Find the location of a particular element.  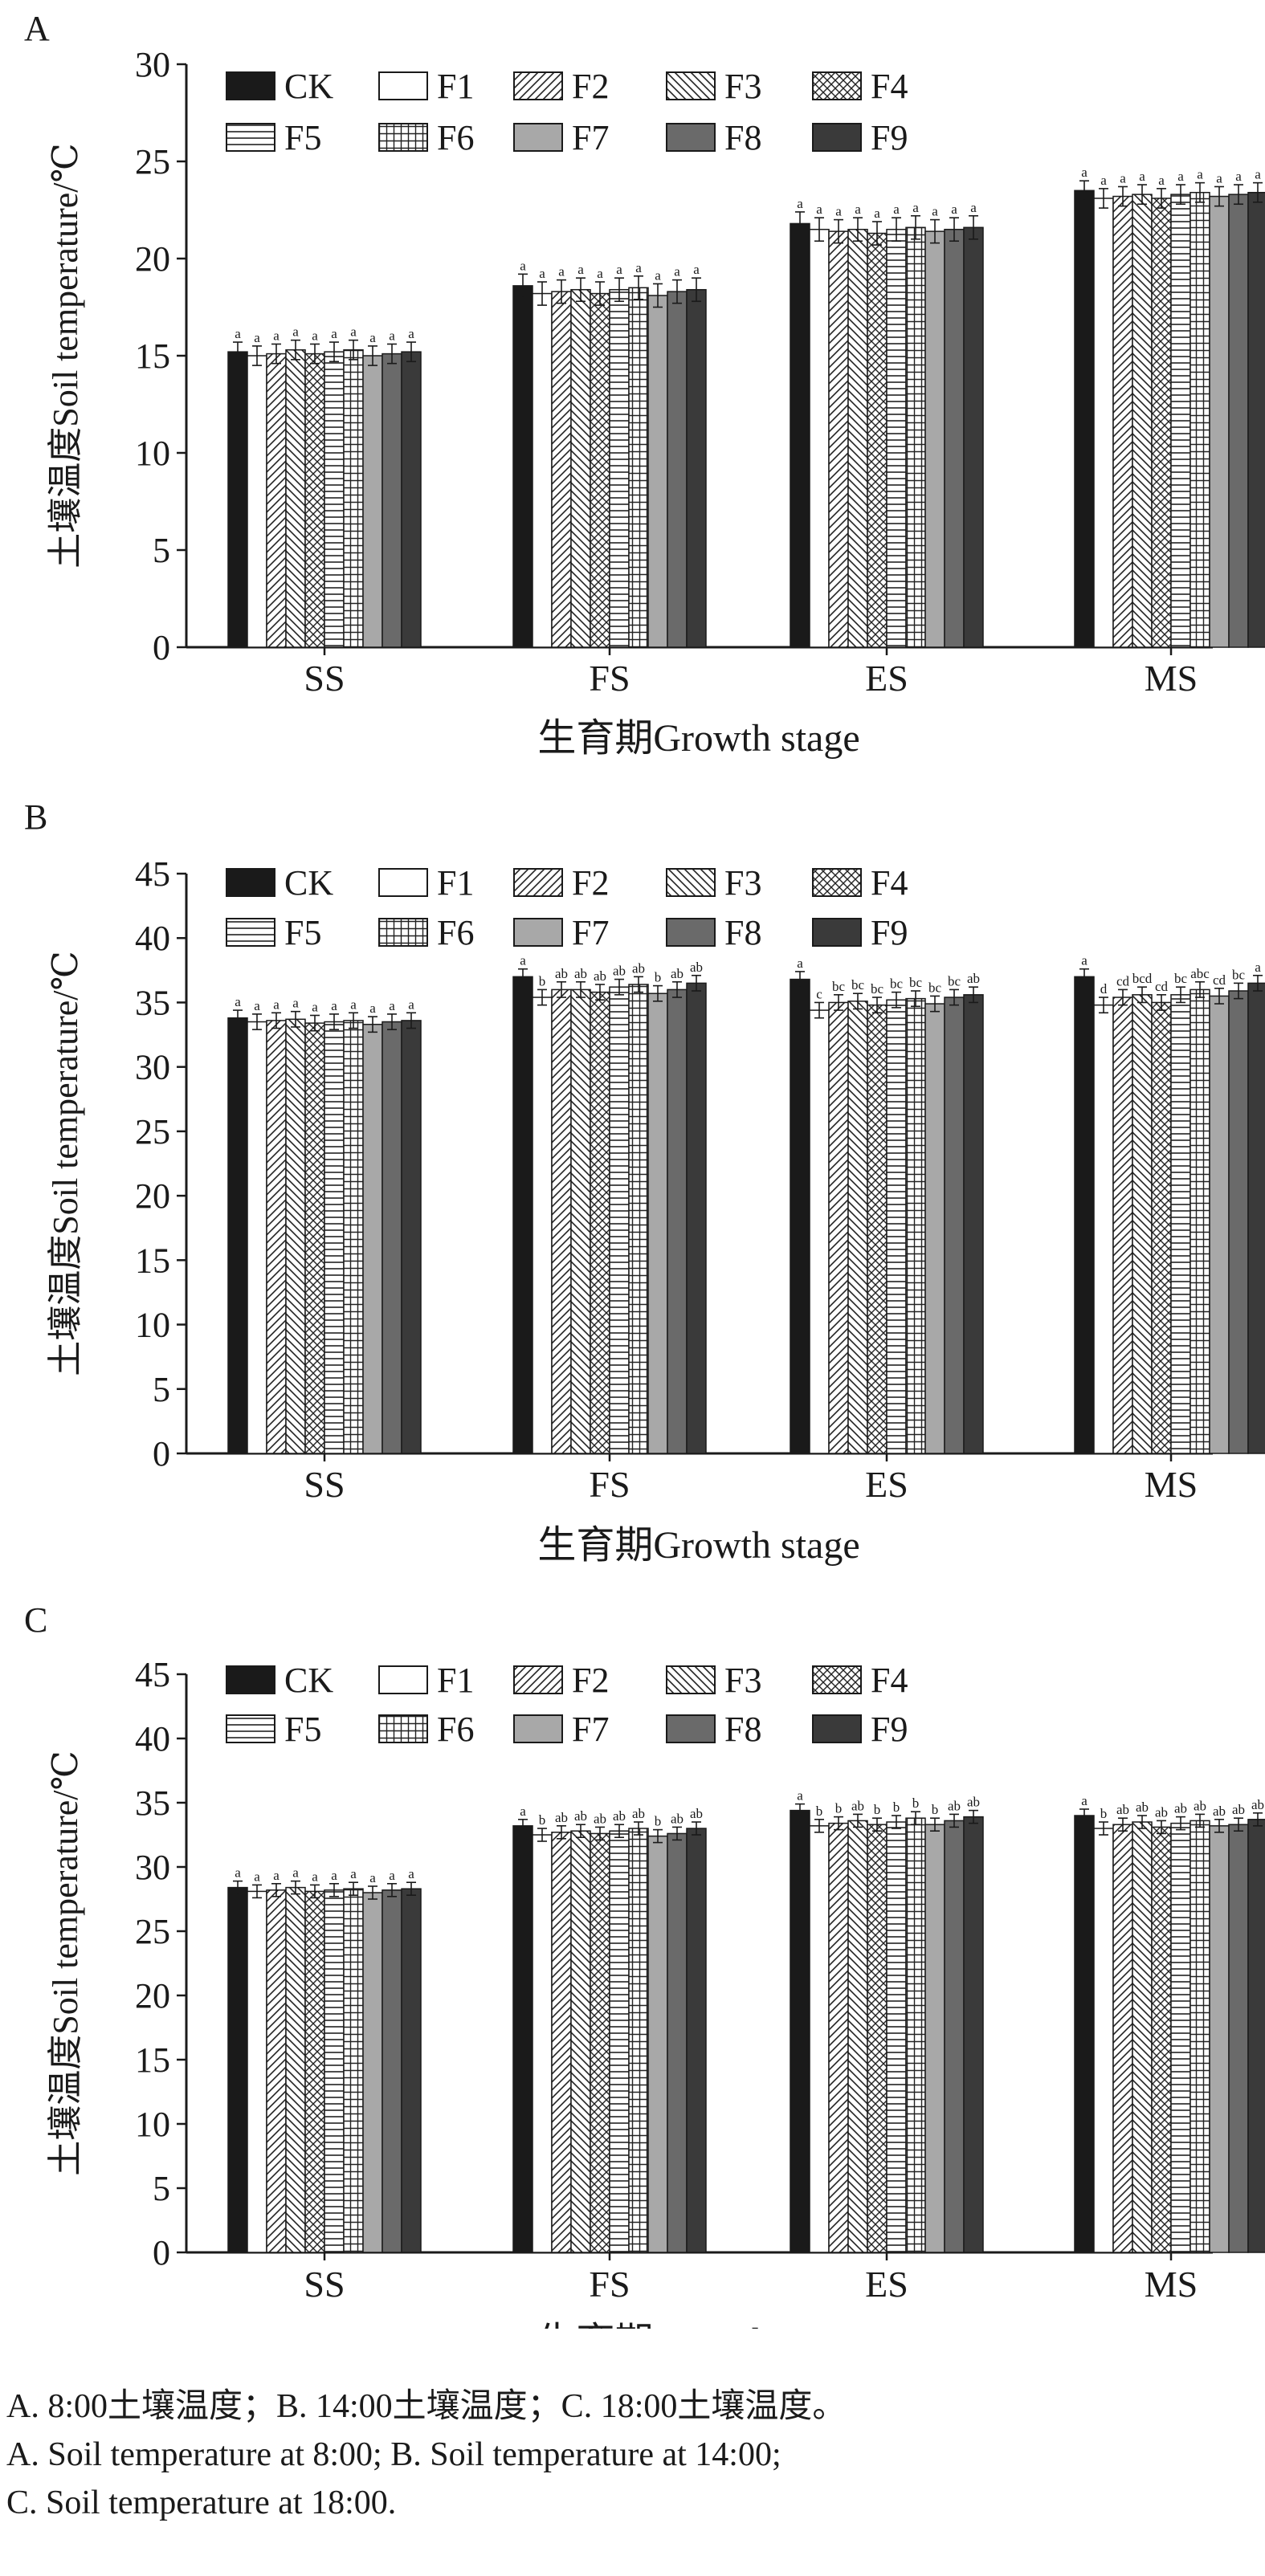

legend-swatch-f8 is located at coordinates (691, 932).